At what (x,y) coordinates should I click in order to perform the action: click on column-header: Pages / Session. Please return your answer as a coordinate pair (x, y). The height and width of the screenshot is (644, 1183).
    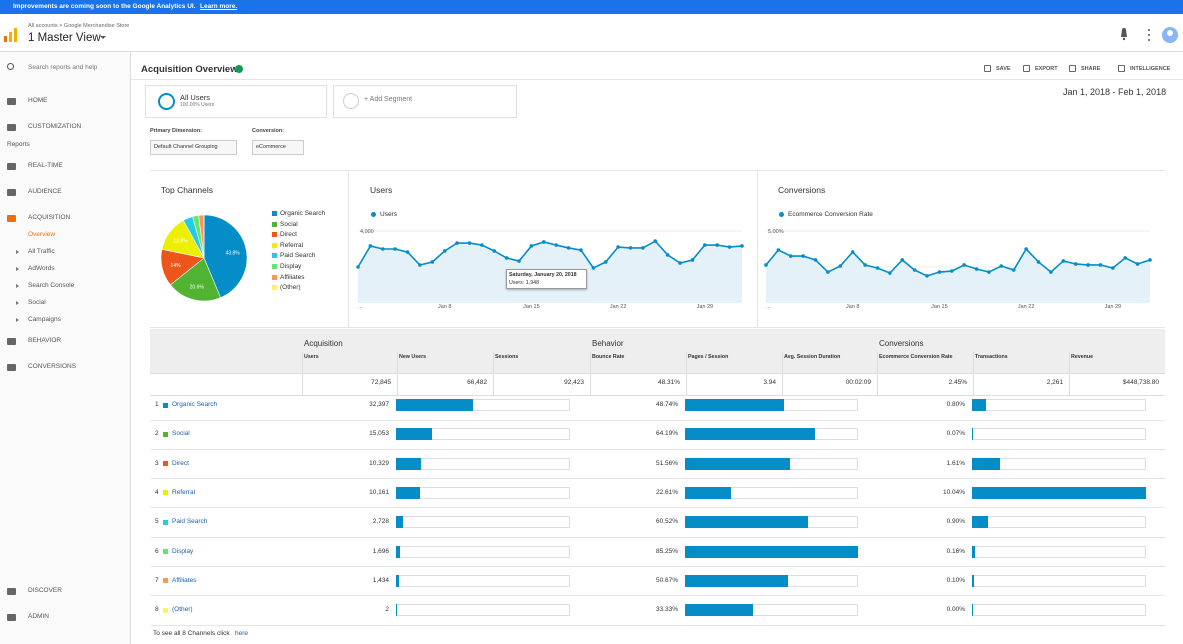
    Looking at the image, I should click on (708, 357).